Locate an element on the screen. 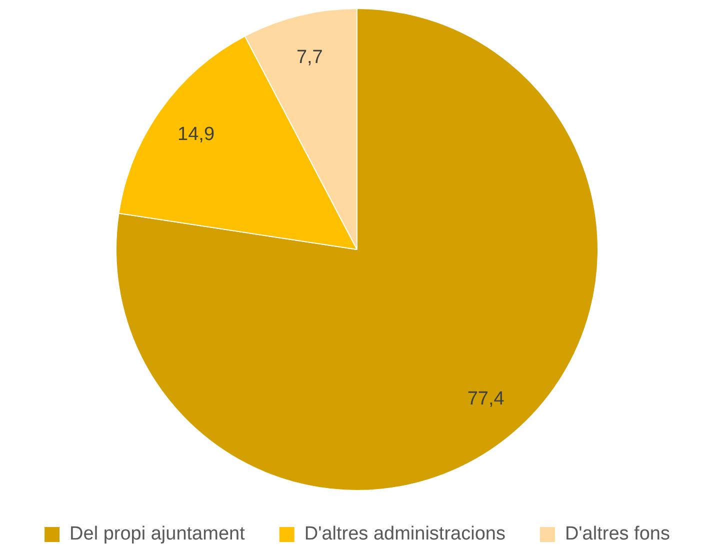  legend-label: Del propi ajuntament is located at coordinates (158, 534).